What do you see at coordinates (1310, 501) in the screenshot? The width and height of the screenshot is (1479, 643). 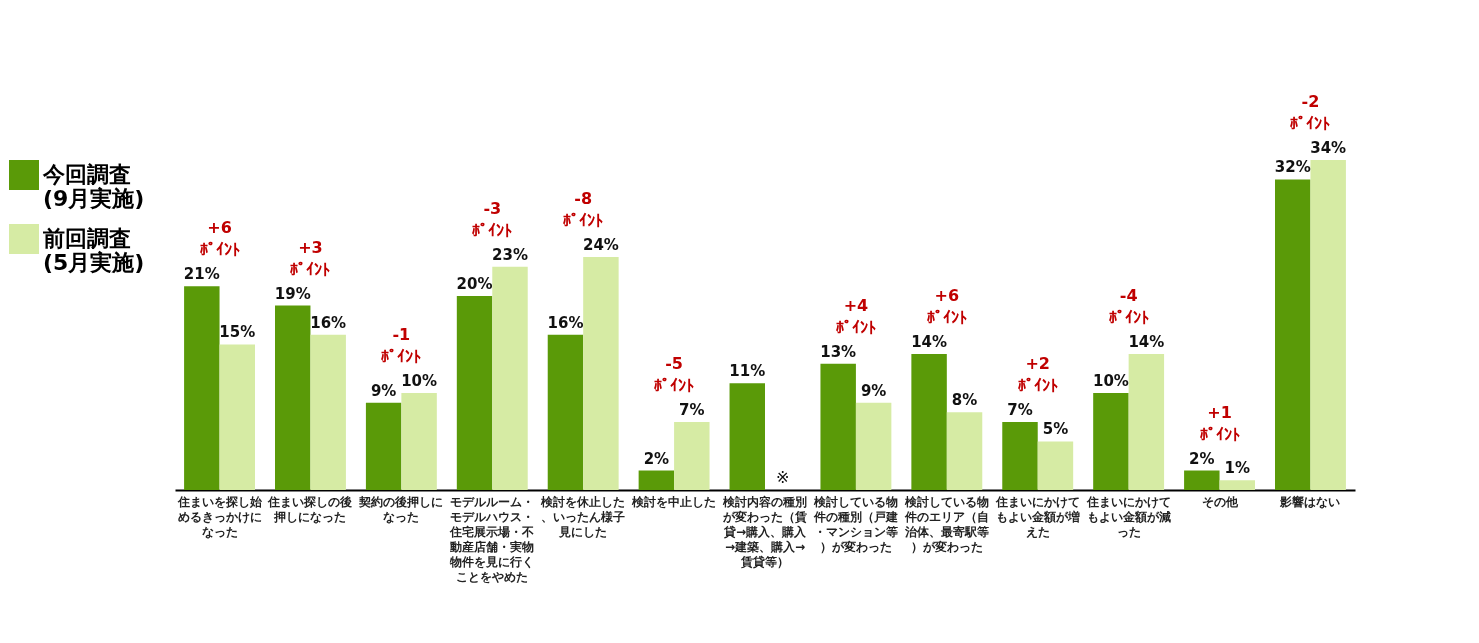 I see `x-tick-label: 影響はない` at bounding box center [1310, 501].